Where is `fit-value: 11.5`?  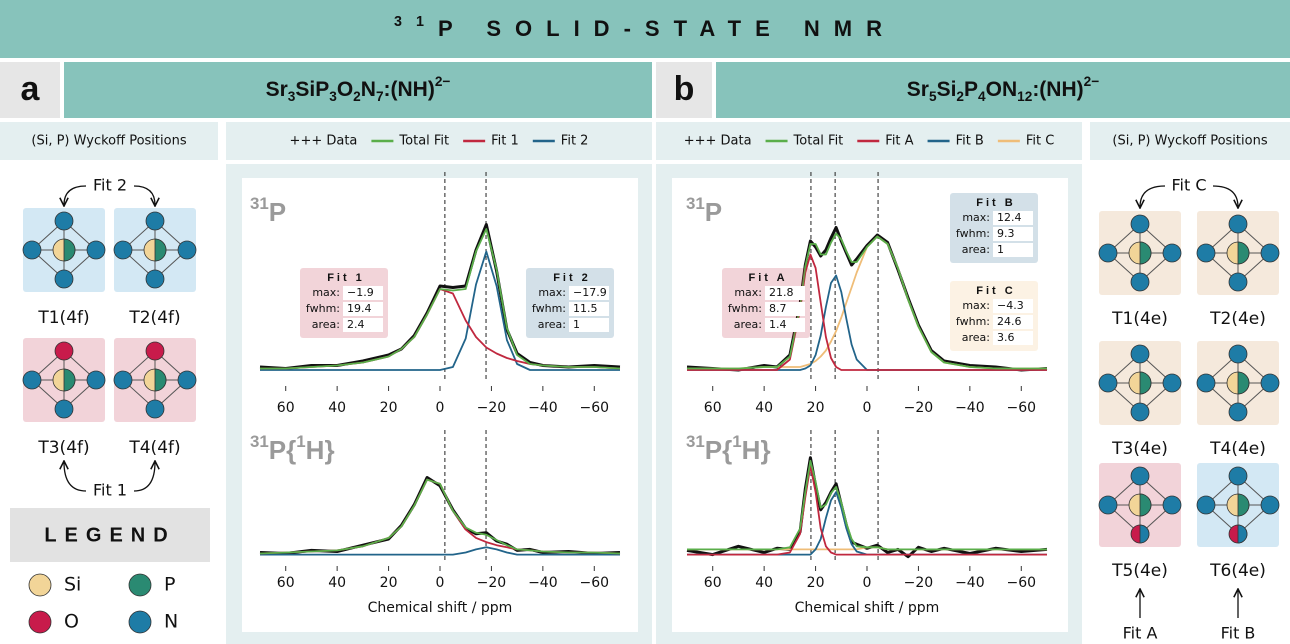
fit-value: 11.5 is located at coordinates (585, 308).